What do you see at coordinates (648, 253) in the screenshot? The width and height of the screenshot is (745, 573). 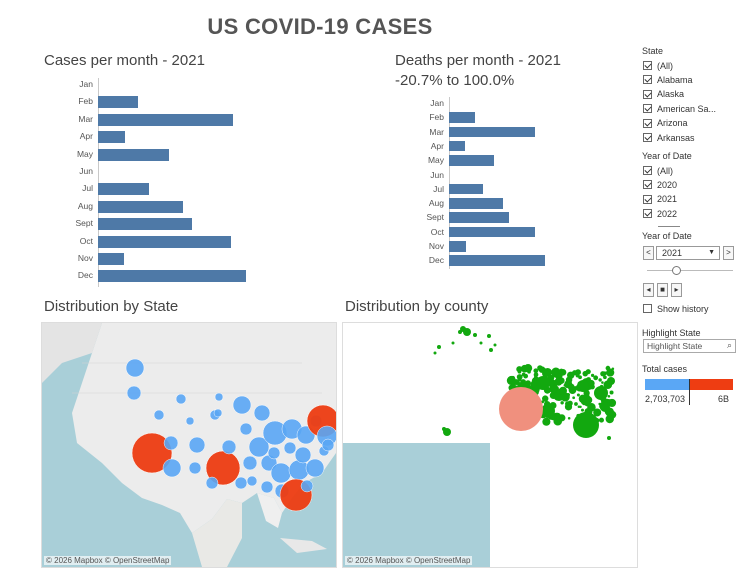 I see `year-prev-button: <` at bounding box center [648, 253].